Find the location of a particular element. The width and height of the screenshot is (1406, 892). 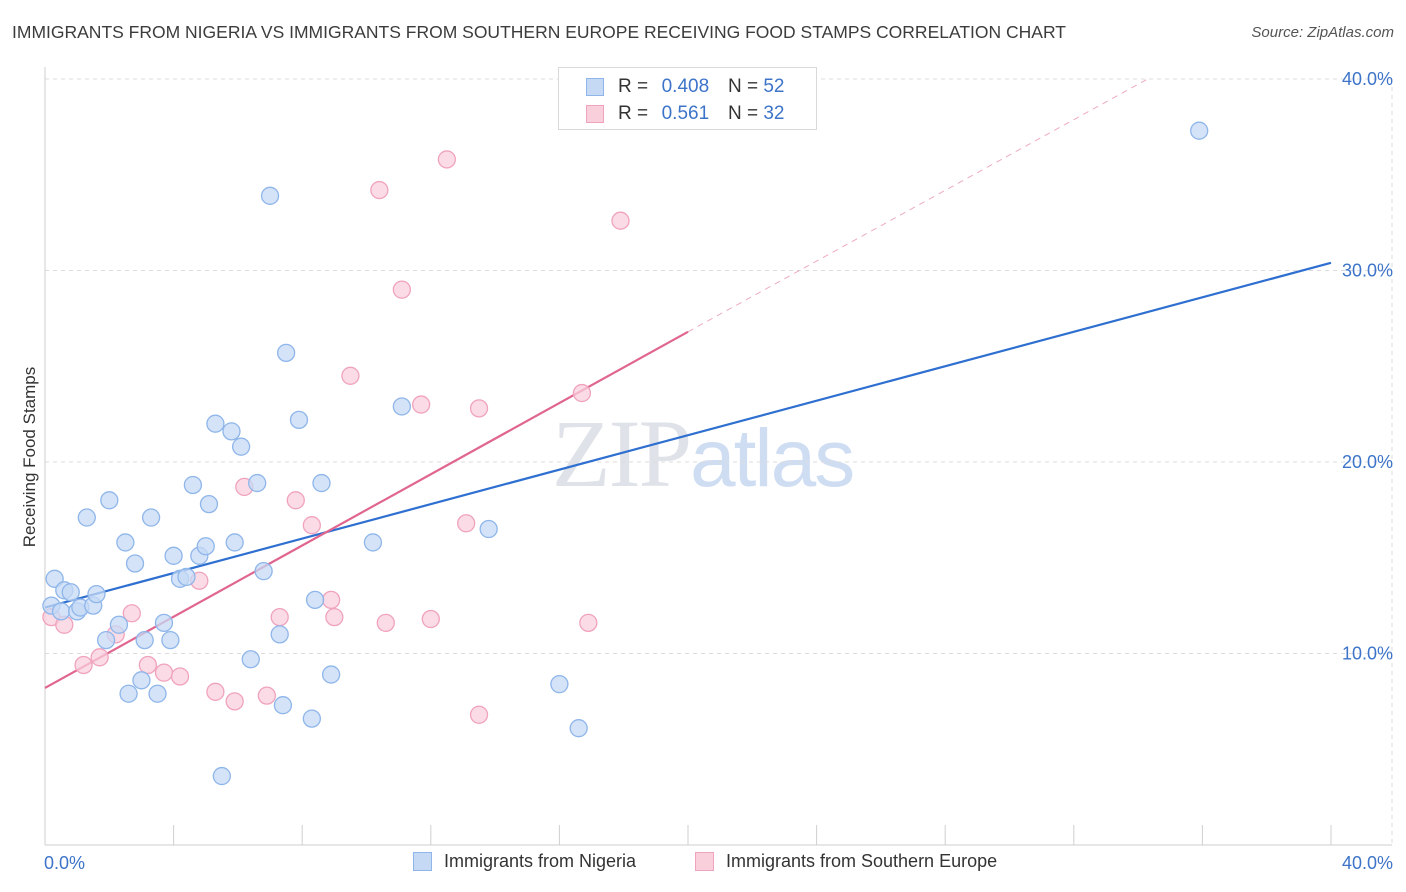

x-tick-label-max: 40.0% is located at coordinates (1367, 863).